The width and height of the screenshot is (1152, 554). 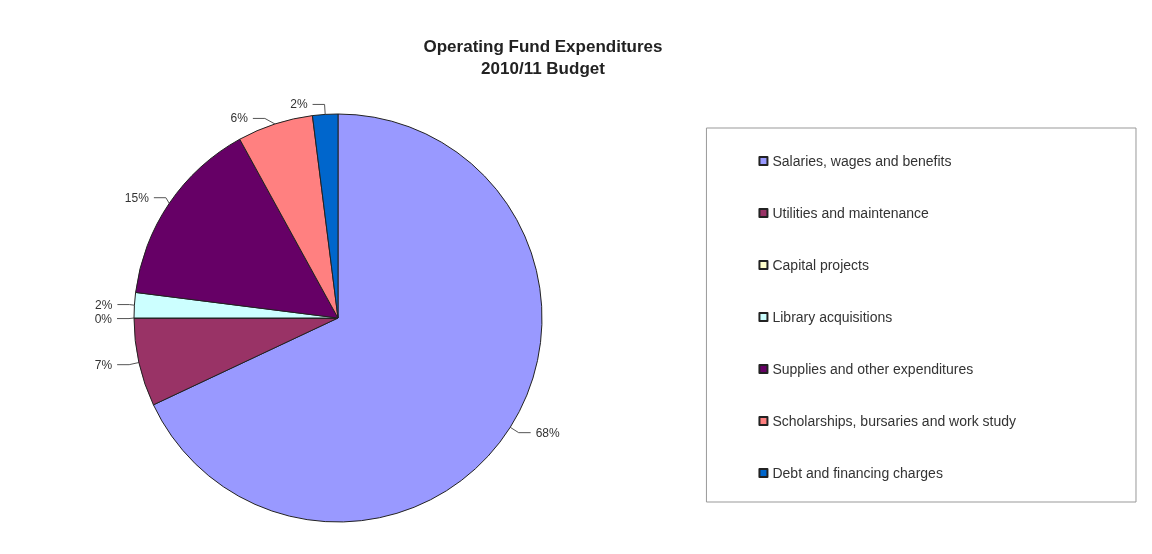 I want to click on data-label: 7%, so click(x=103, y=364).